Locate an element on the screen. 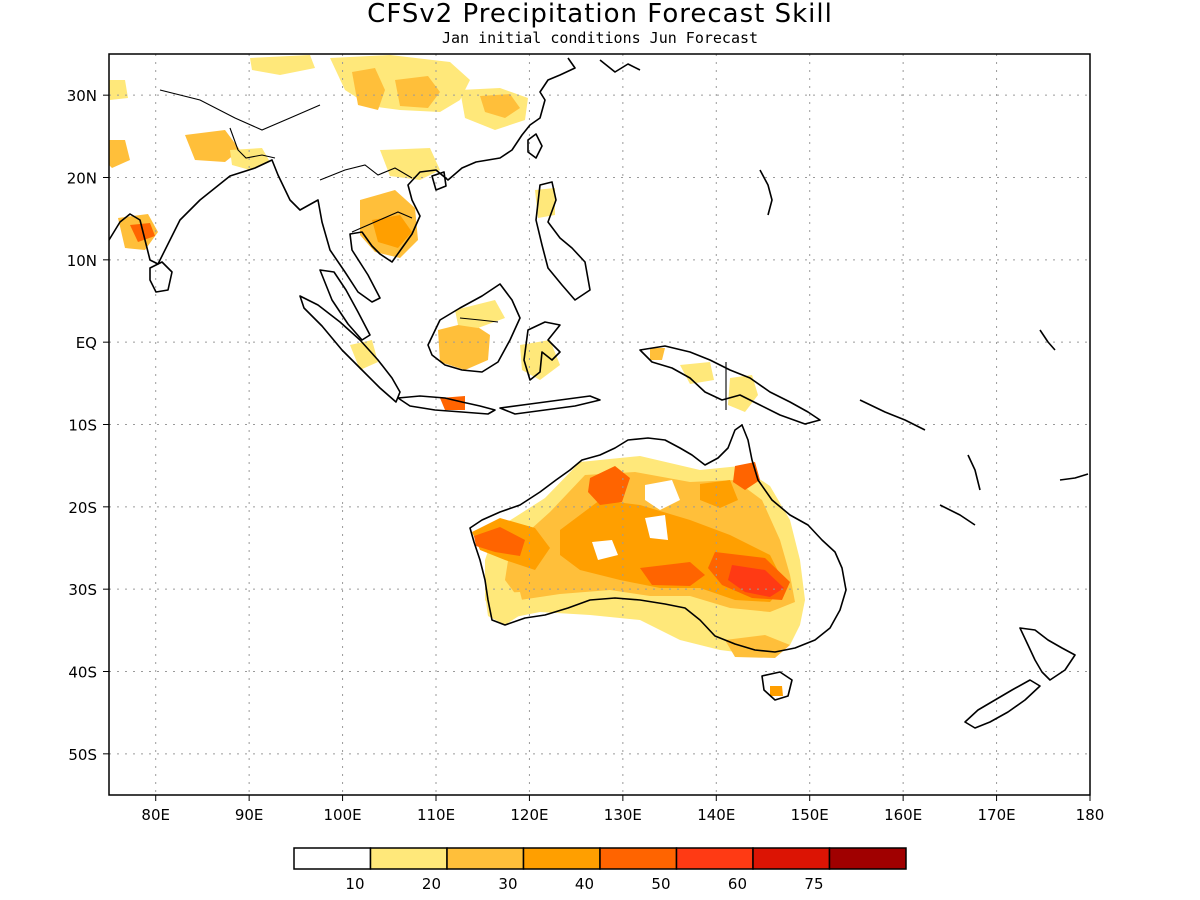 This screenshot has height=900, width=1200. chart-subtitle: Jan initial conditions Jun Forecast is located at coordinates (600, 38).